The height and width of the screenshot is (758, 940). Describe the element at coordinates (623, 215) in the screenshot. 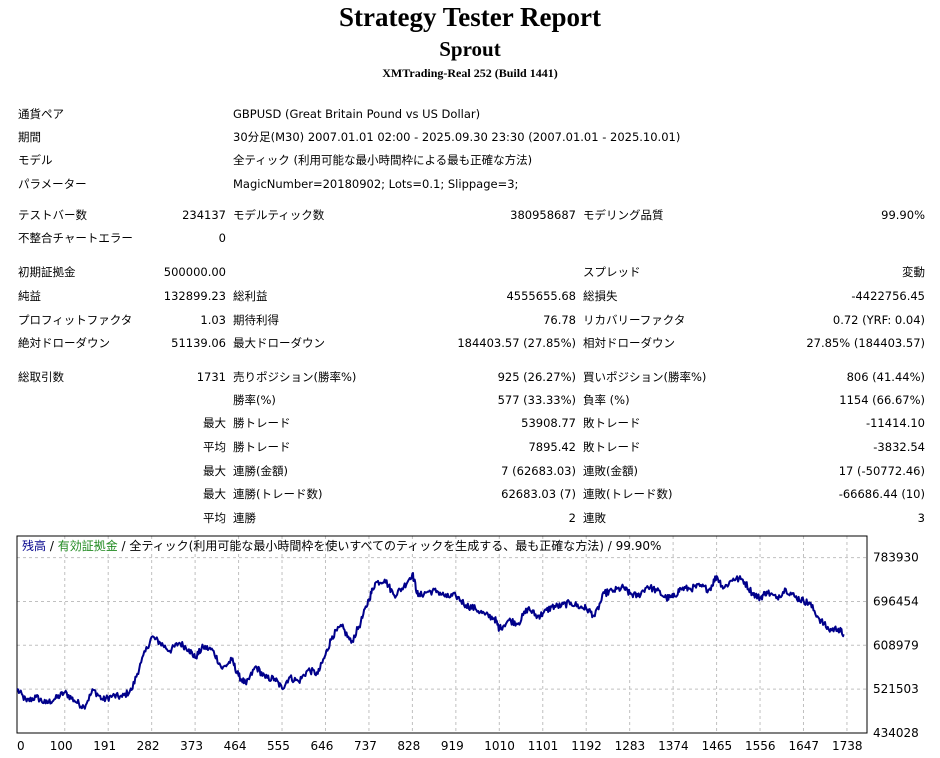

I see `quality-label: モデリング品質` at that location.